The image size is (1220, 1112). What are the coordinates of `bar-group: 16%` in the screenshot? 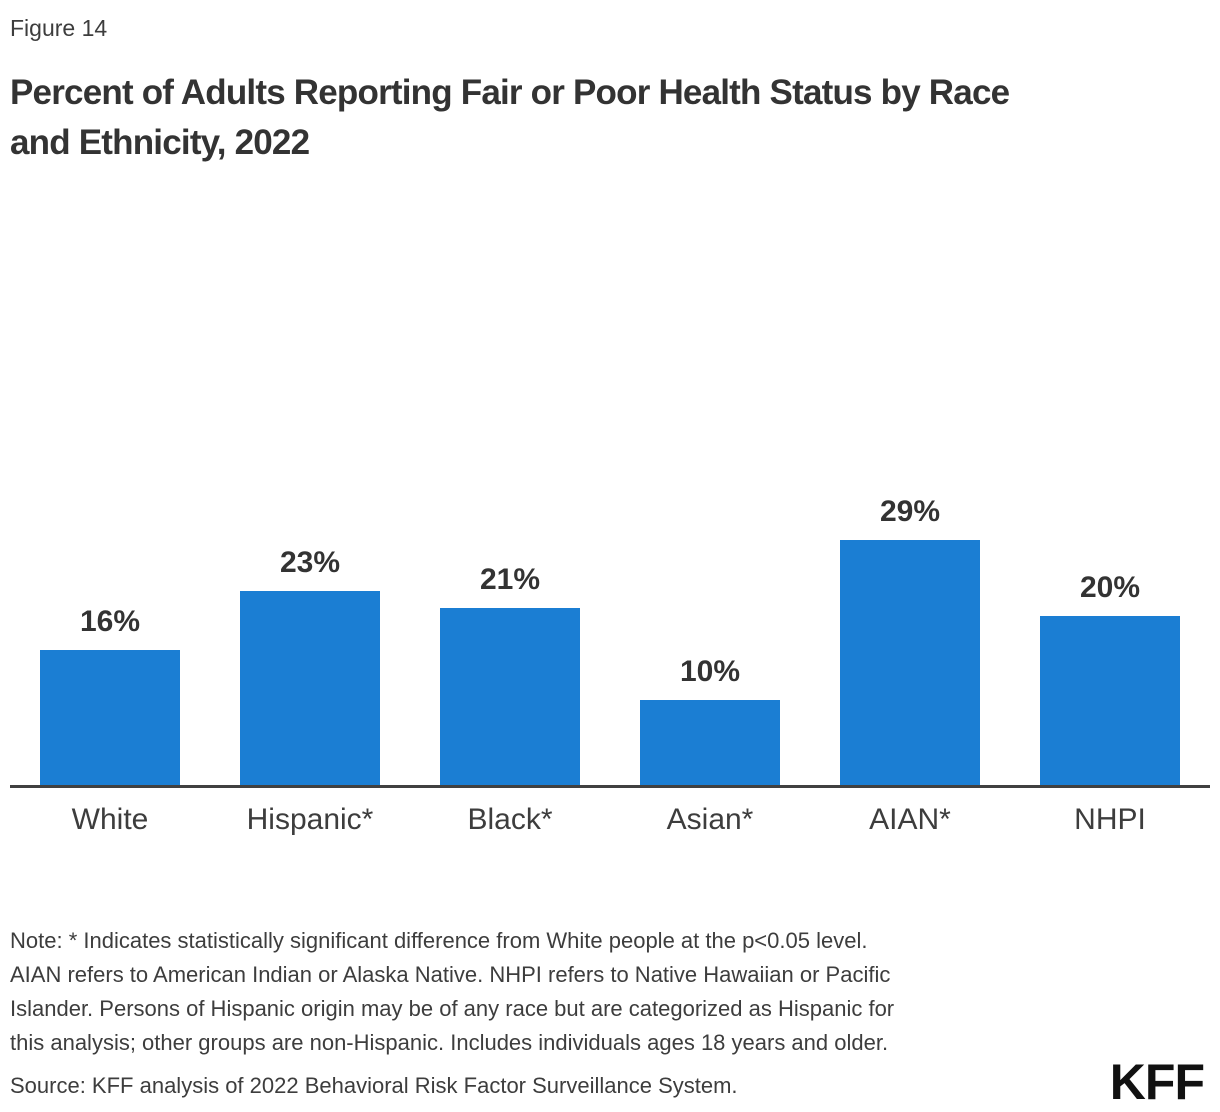 It's located at (110, 695).